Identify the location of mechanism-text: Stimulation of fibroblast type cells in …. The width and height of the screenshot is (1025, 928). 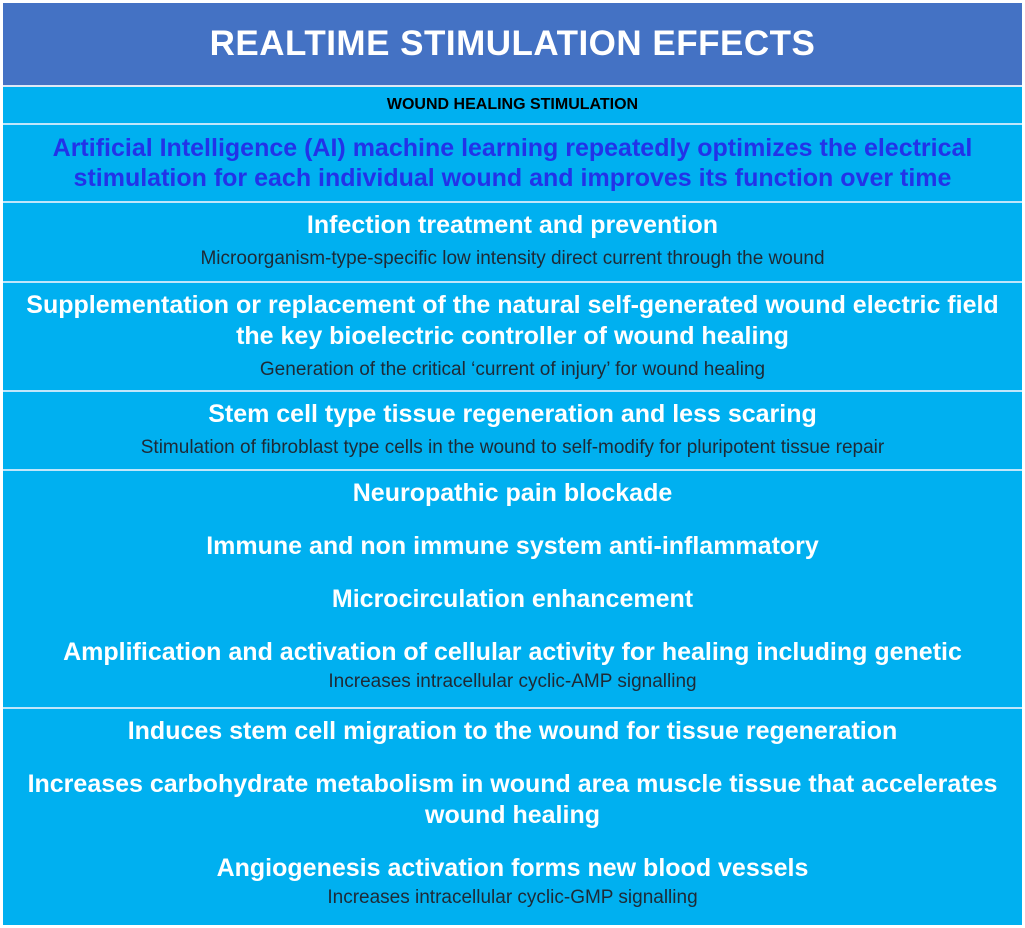
(512, 447).